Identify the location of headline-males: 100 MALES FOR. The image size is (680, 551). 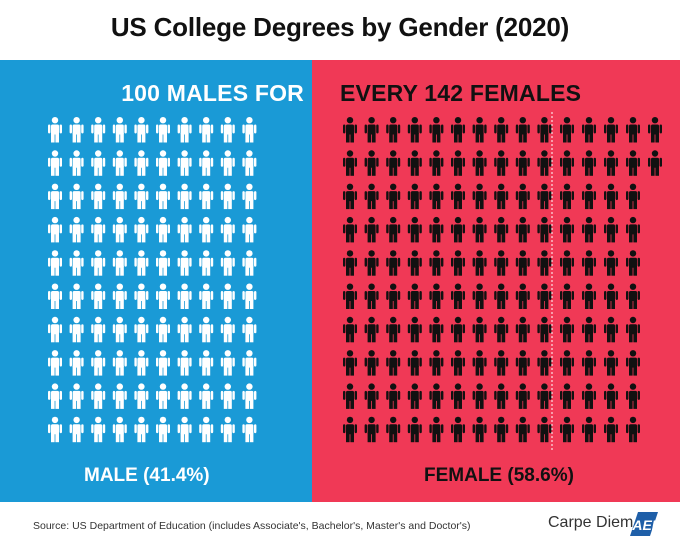
(212, 93).